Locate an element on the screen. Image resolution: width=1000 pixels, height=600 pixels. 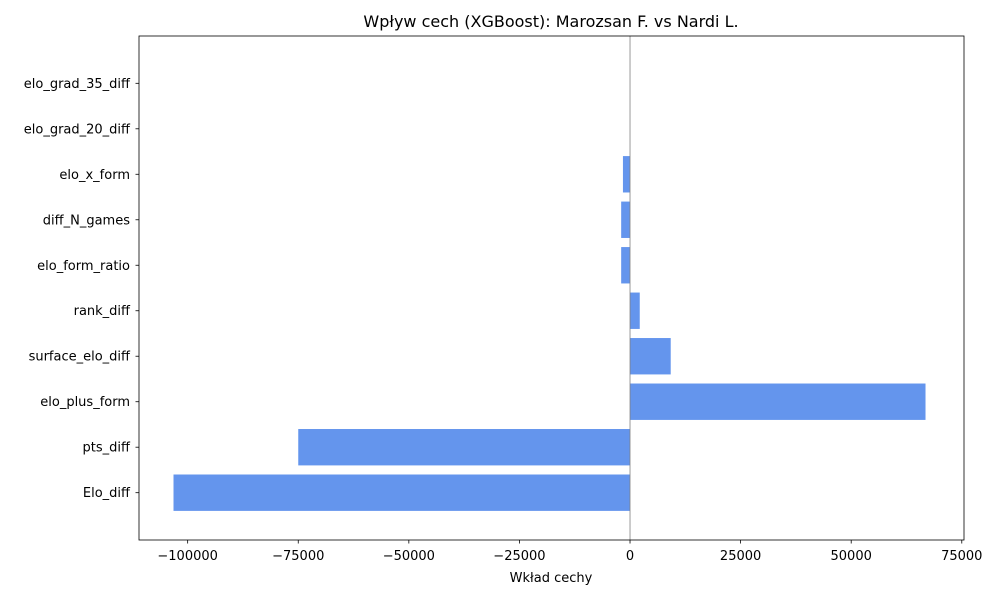
y-tick-label: elo_form_ratio is located at coordinates (83, 266).